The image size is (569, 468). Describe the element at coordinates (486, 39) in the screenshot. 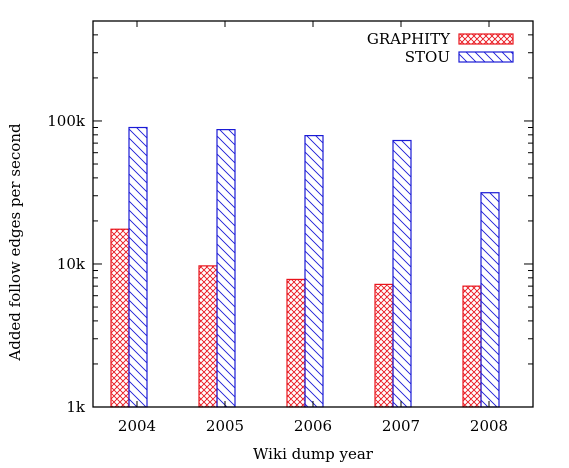

I see `legend-swatch-graphity` at that location.